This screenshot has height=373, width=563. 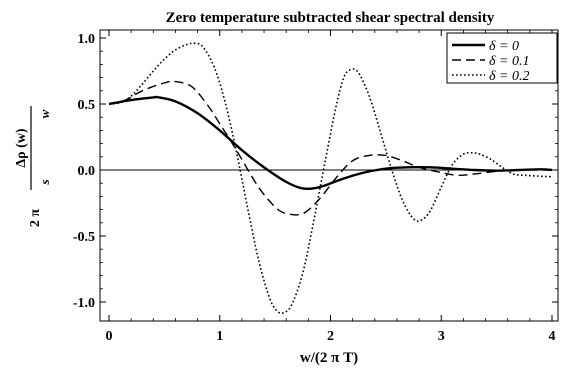 I want to click on x-tick-label: 2, so click(x=330, y=336).